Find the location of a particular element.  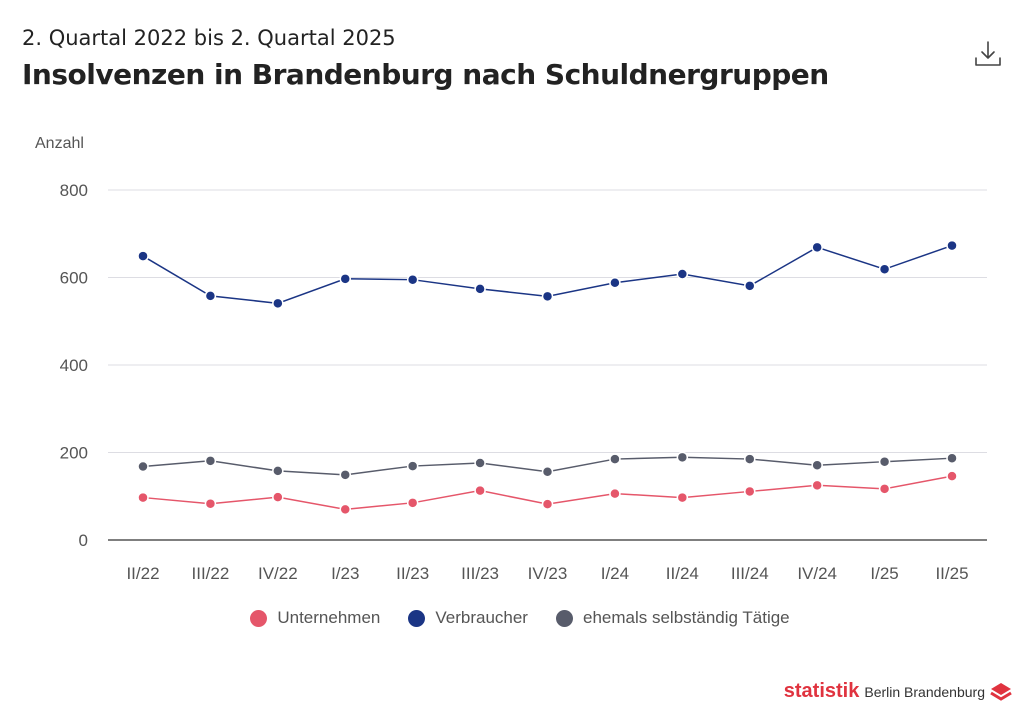

download-button is located at coordinates (988, 54).